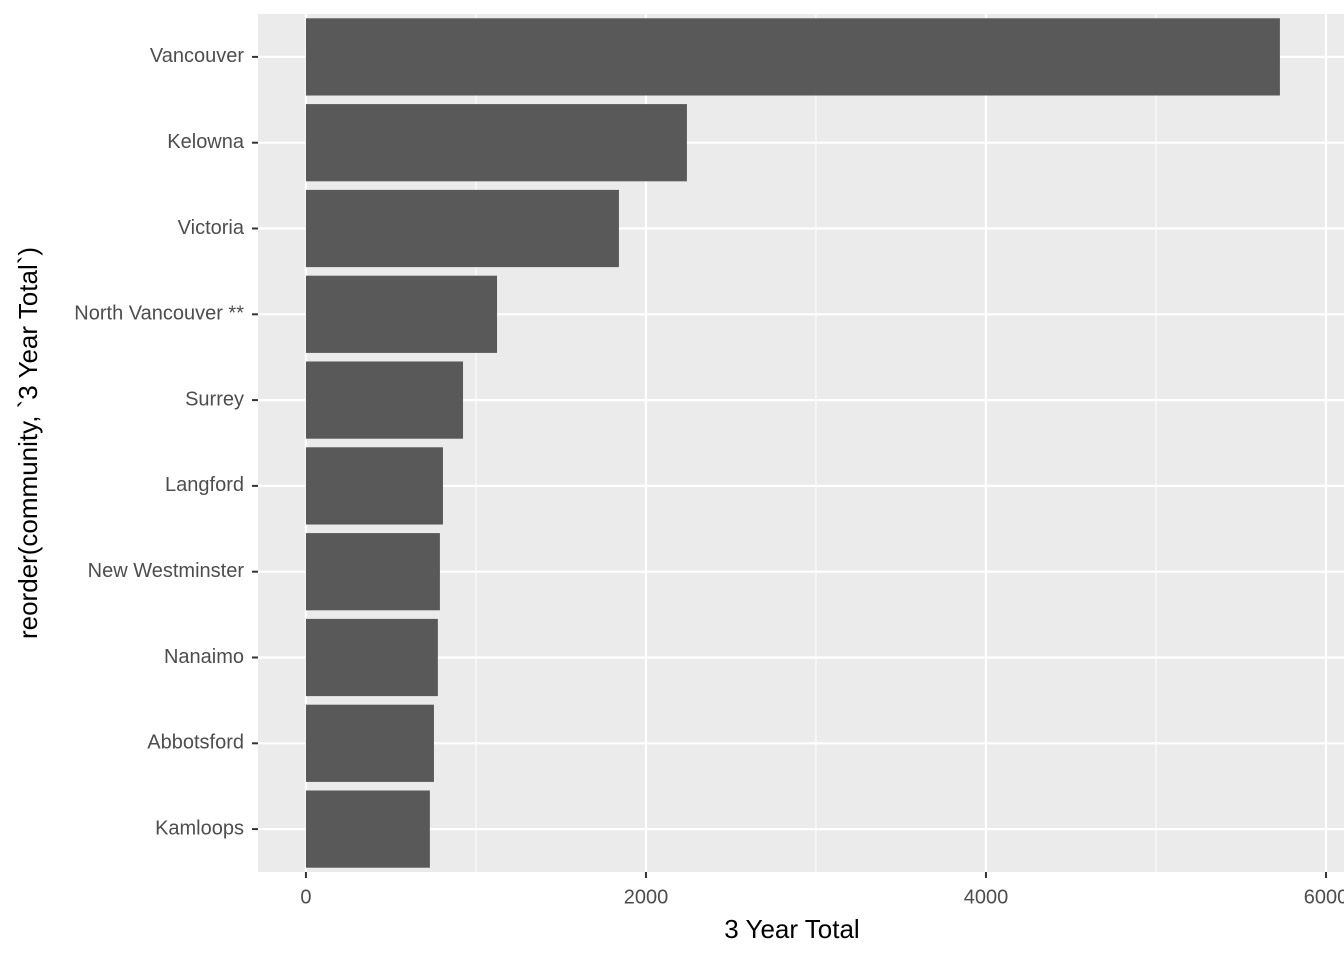 Image resolution: width=1344 pixels, height=960 pixels. Describe the element at coordinates (195, 743) in the screenshot. I see `y-tick-label: Abbotsford` at that location.